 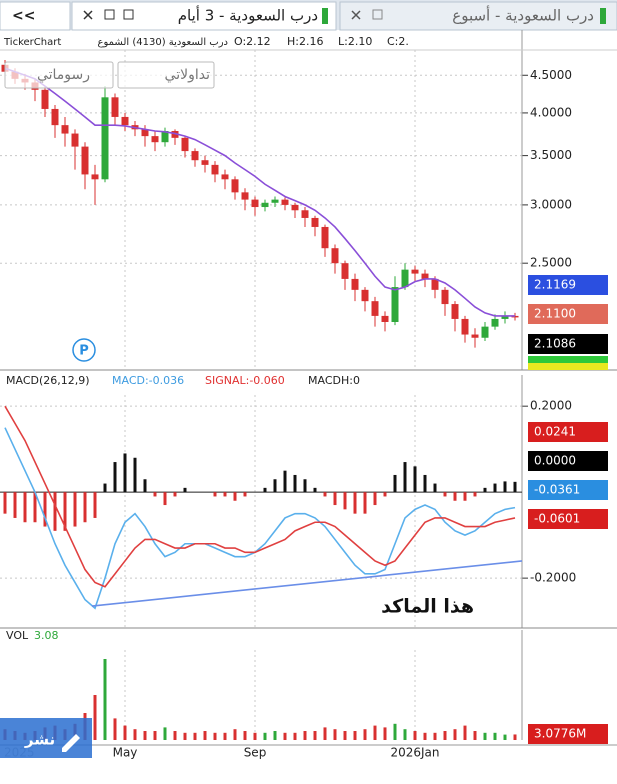 What do you see at coordinates (325, 16) in the screenshot?
I see `tab-marker` at bounding box center [325, 16].